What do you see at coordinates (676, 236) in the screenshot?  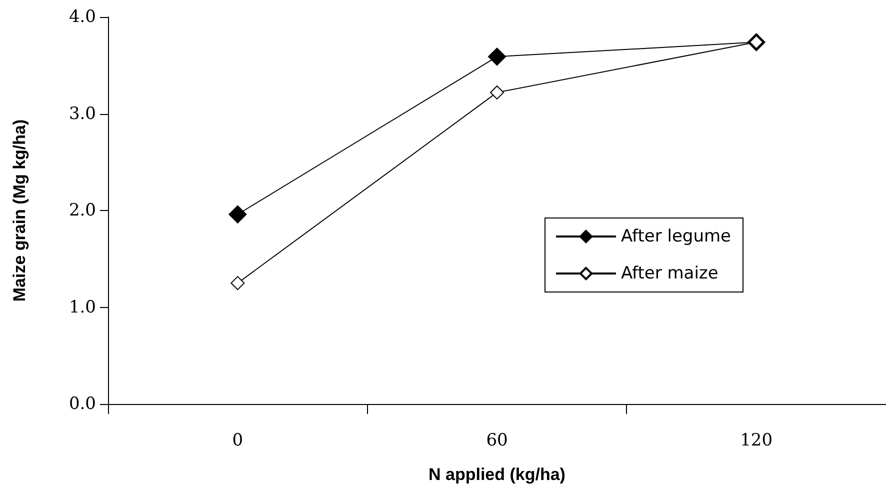 I see `legend-label: After legume` at bounding box center [676, 236].